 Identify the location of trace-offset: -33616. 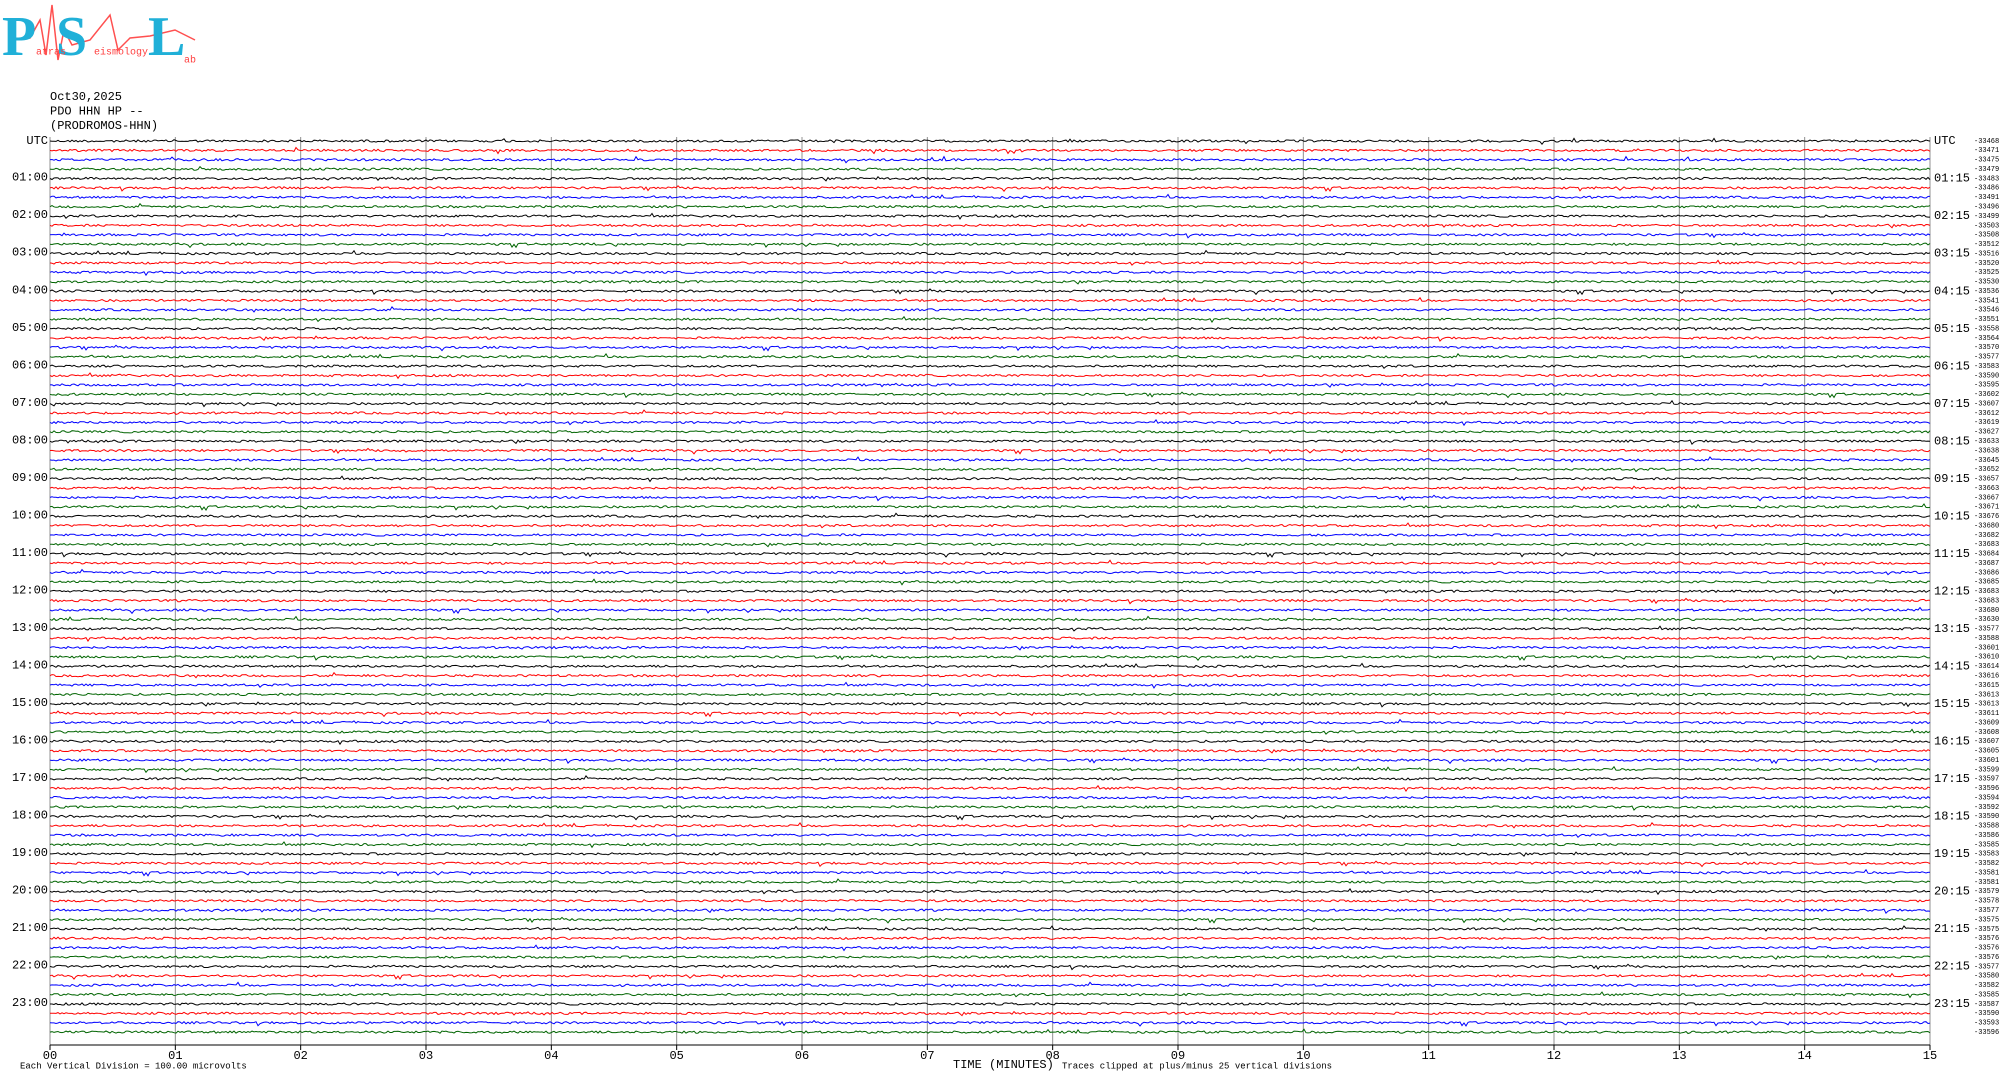
(1986, 677).